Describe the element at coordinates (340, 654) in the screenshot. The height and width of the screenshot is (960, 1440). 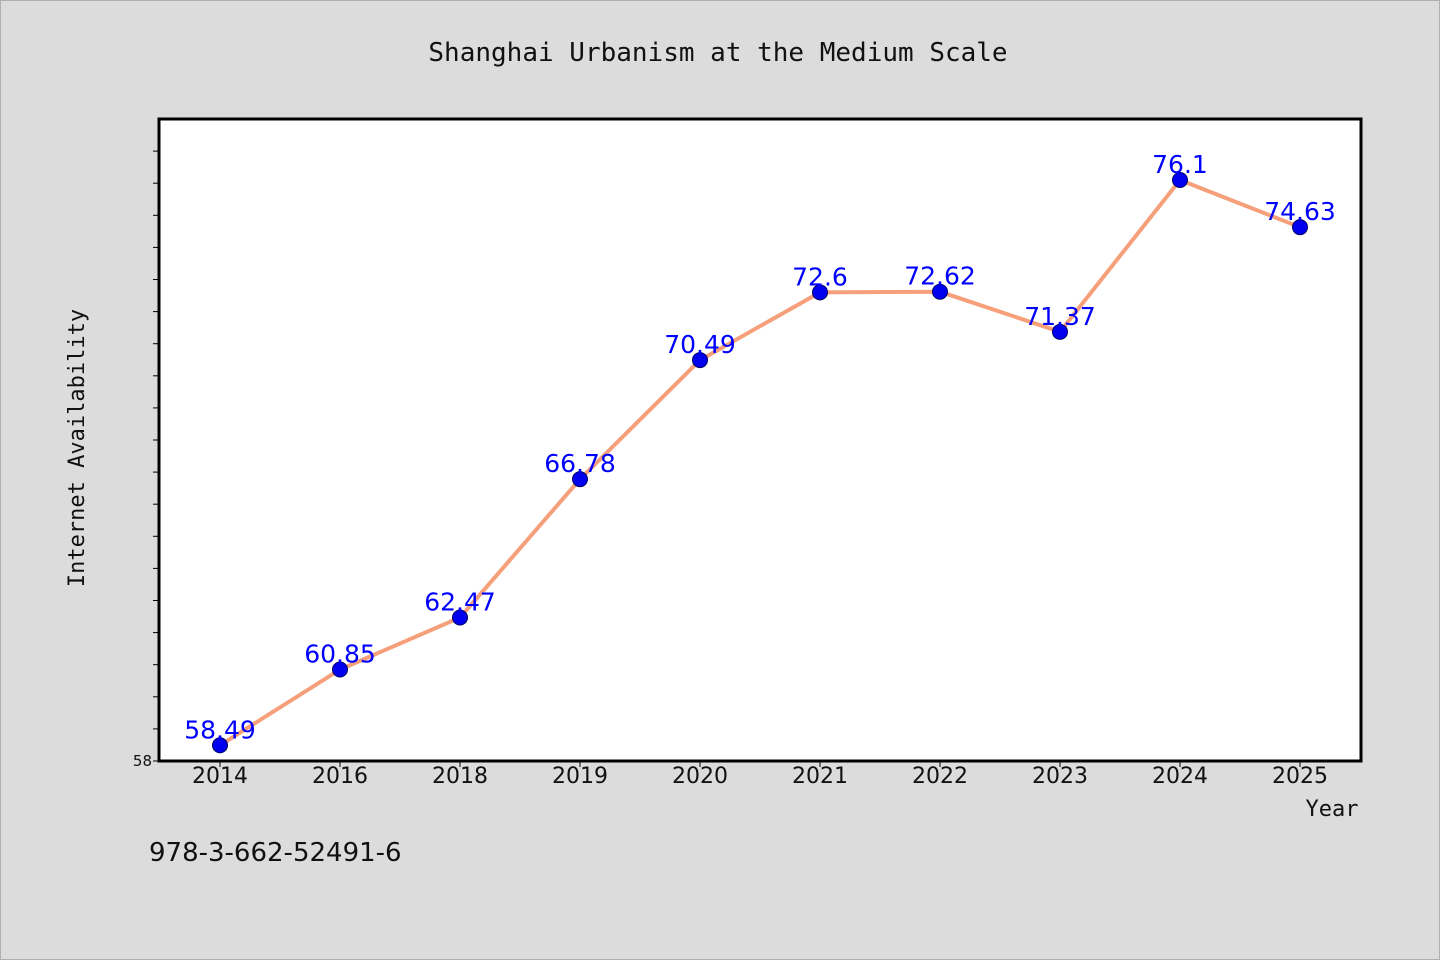
I see `data-label: 60.85` at that location.